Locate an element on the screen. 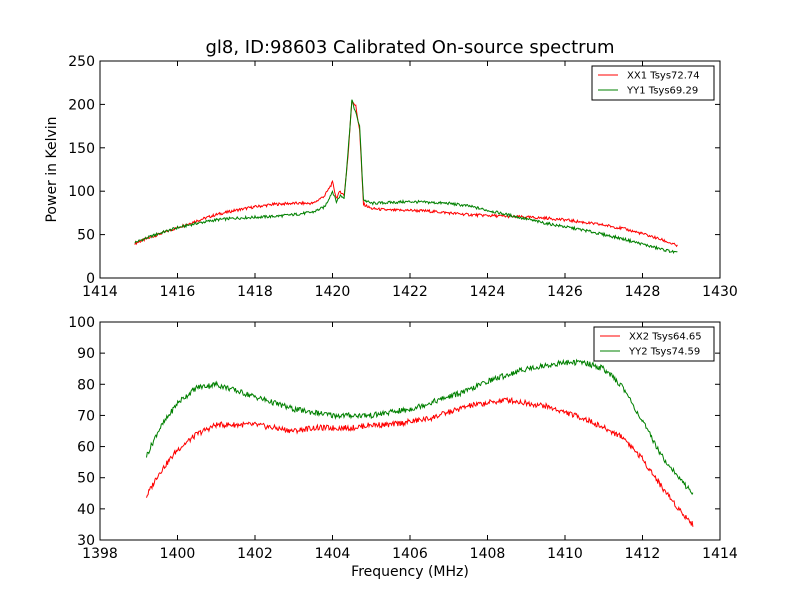  legend-label: XX1 Tsys72.74 is located at coordinates (663, 76).